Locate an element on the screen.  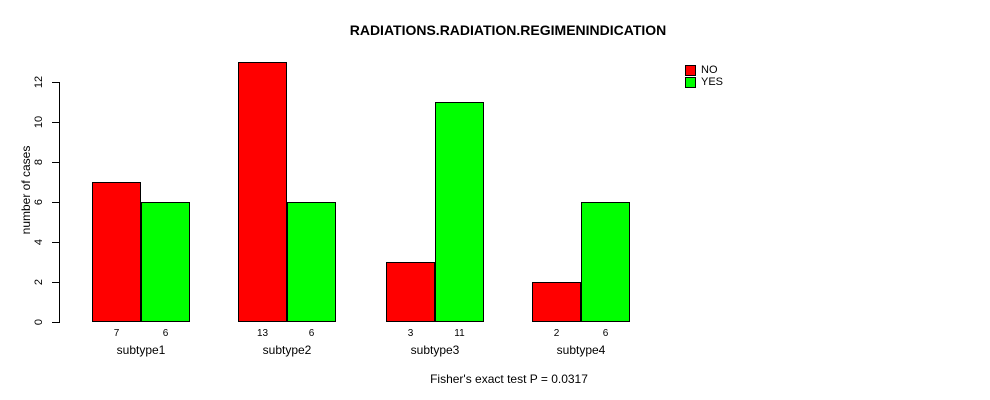
y-tick-label: 12 is located at coordinates (39, 82).